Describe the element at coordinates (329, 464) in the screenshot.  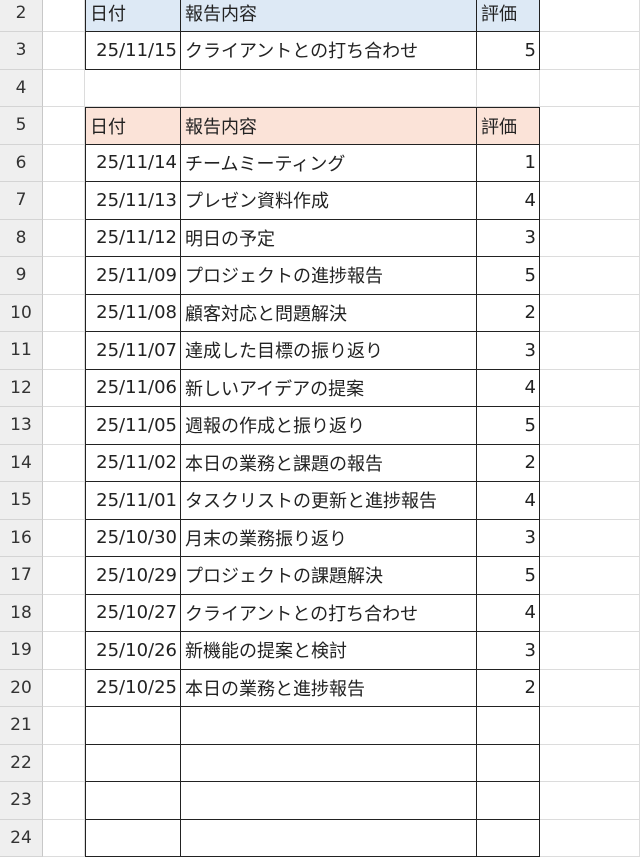
I see `content-cell: 本日の業務と課題の報告` at that location.